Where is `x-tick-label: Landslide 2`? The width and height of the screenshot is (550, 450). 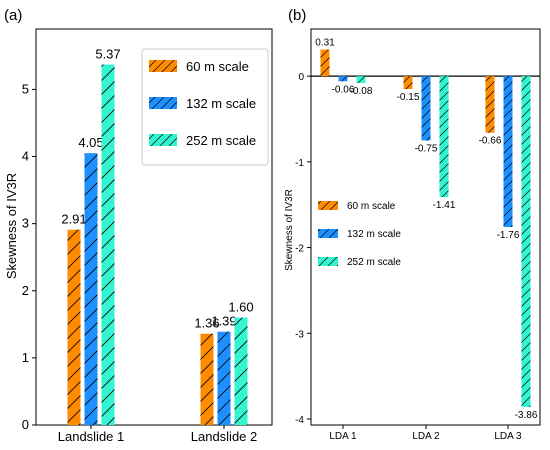
x-tick-label: Landslide 2 is located at coordinates (224, 436).